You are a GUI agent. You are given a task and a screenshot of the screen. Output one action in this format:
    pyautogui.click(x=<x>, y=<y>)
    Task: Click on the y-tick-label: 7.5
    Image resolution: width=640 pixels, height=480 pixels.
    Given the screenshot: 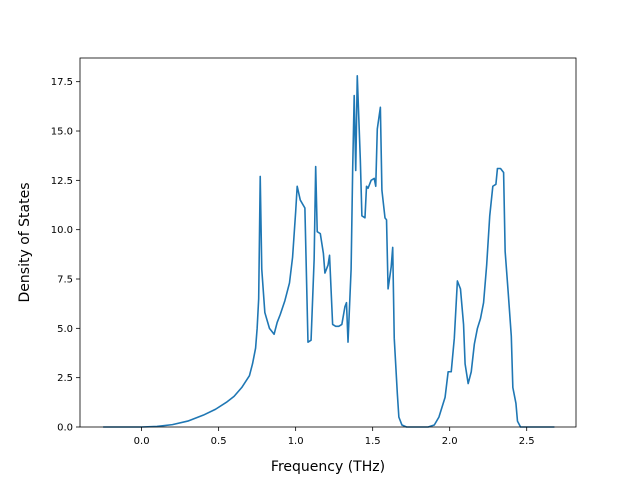 What is the action you would take?
    pyautogui.click(x=65, y=280)
    